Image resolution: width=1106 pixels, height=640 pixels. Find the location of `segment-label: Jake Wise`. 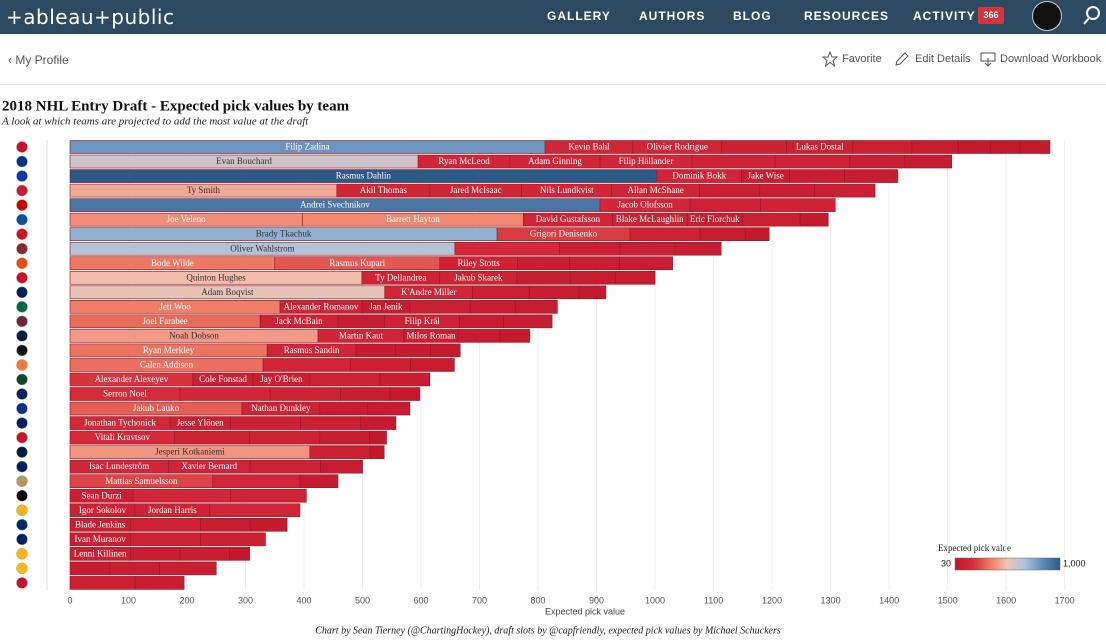

segment-label: Jake Wise is located at coordinates (766, 176).